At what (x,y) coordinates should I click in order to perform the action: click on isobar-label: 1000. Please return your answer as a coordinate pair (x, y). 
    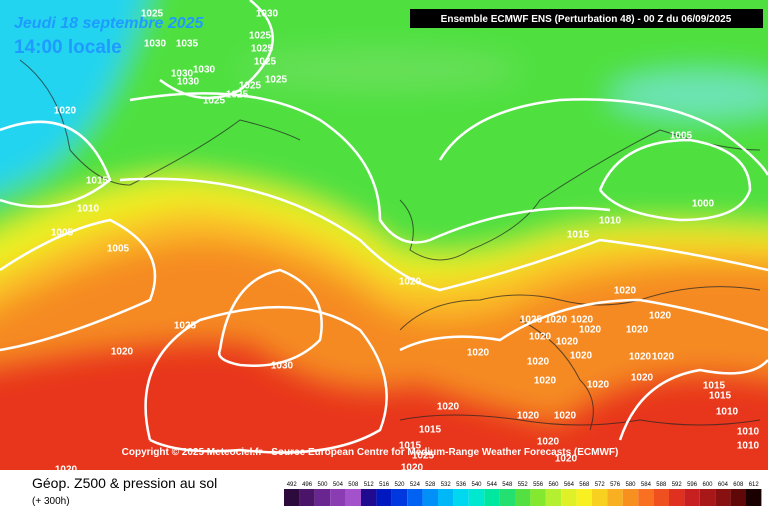
    Looking at the image, I should click on (703, 204).